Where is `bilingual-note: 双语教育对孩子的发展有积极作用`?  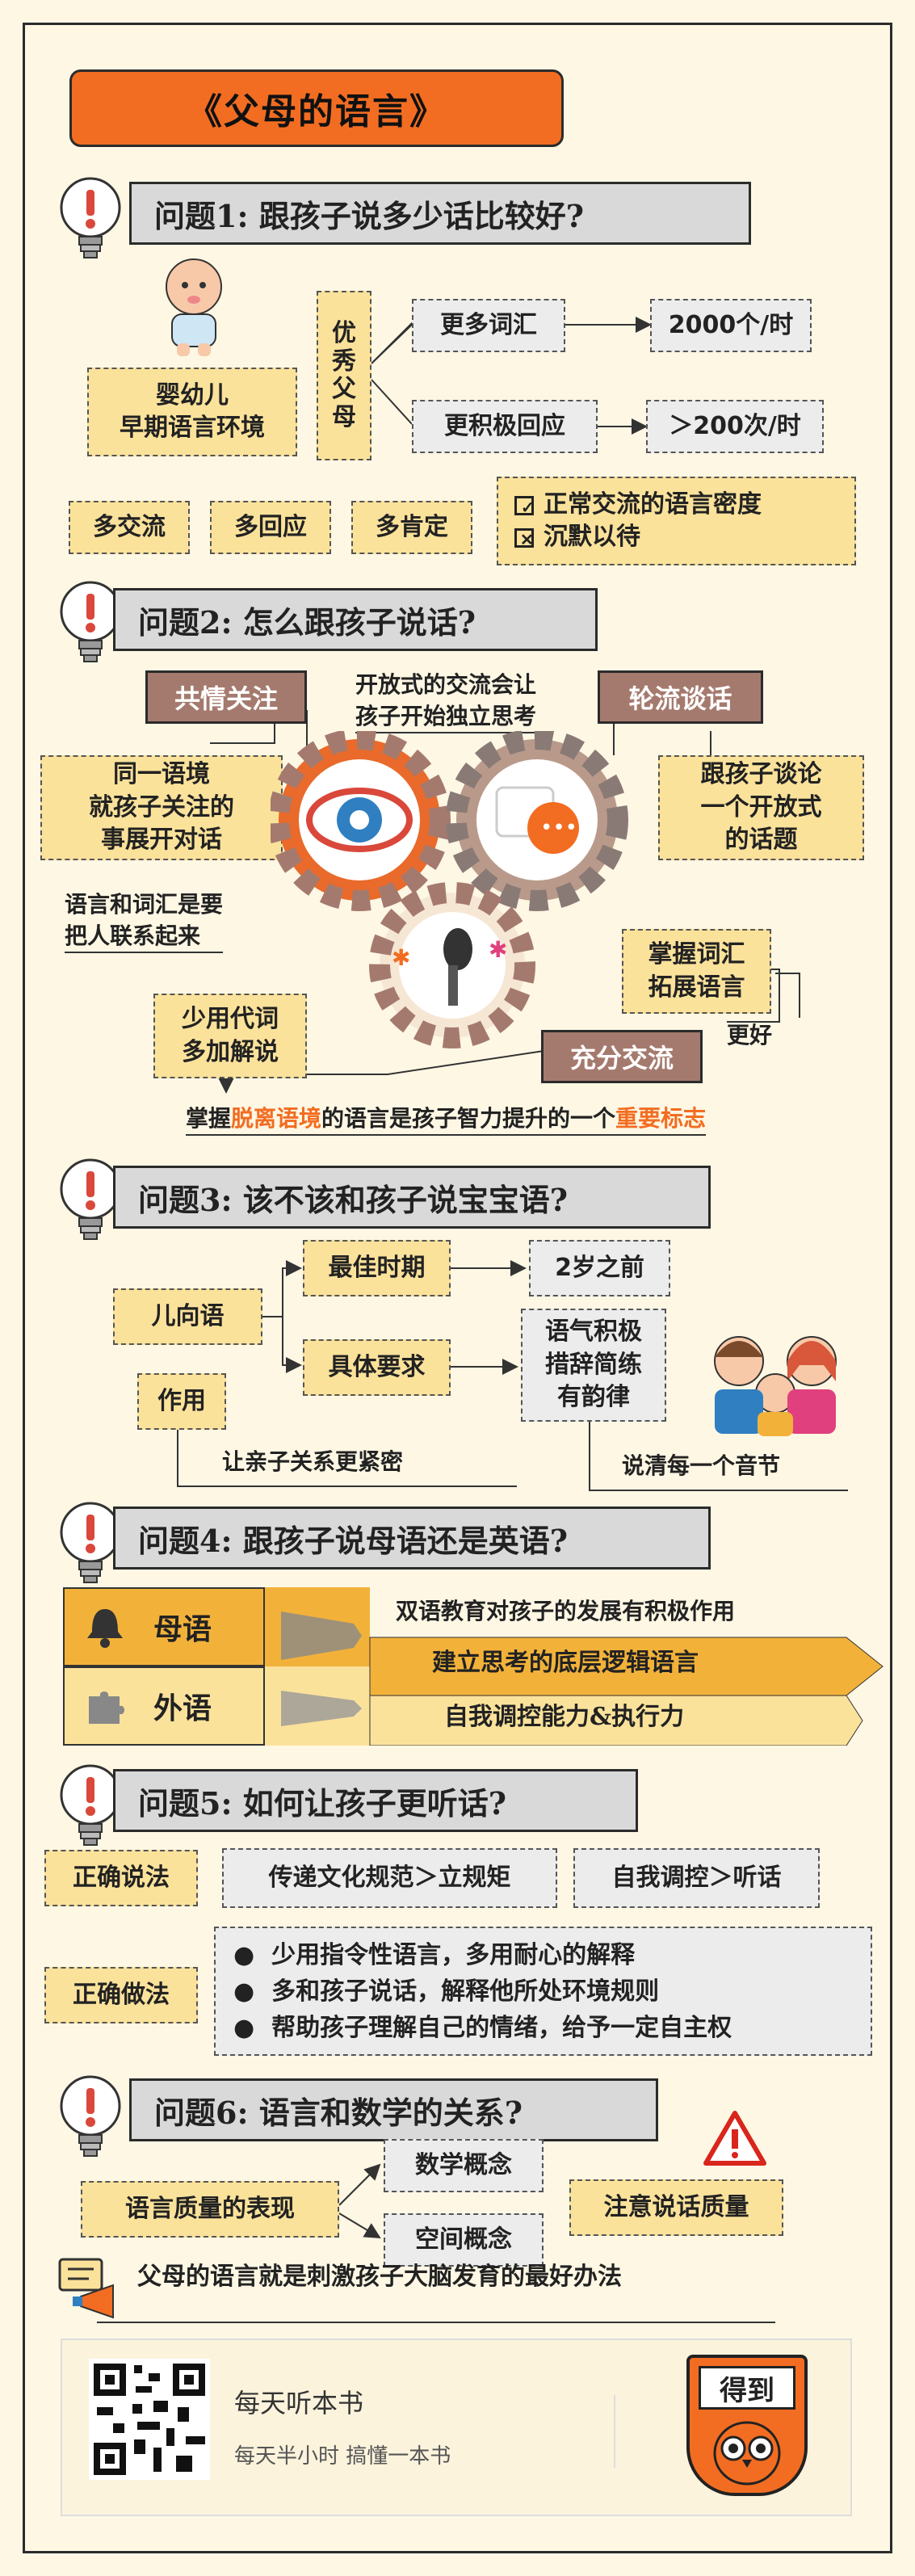 bilingual-note: 双语教育对孩子的发展有积极作用 is located at coordinates (566, 1611).